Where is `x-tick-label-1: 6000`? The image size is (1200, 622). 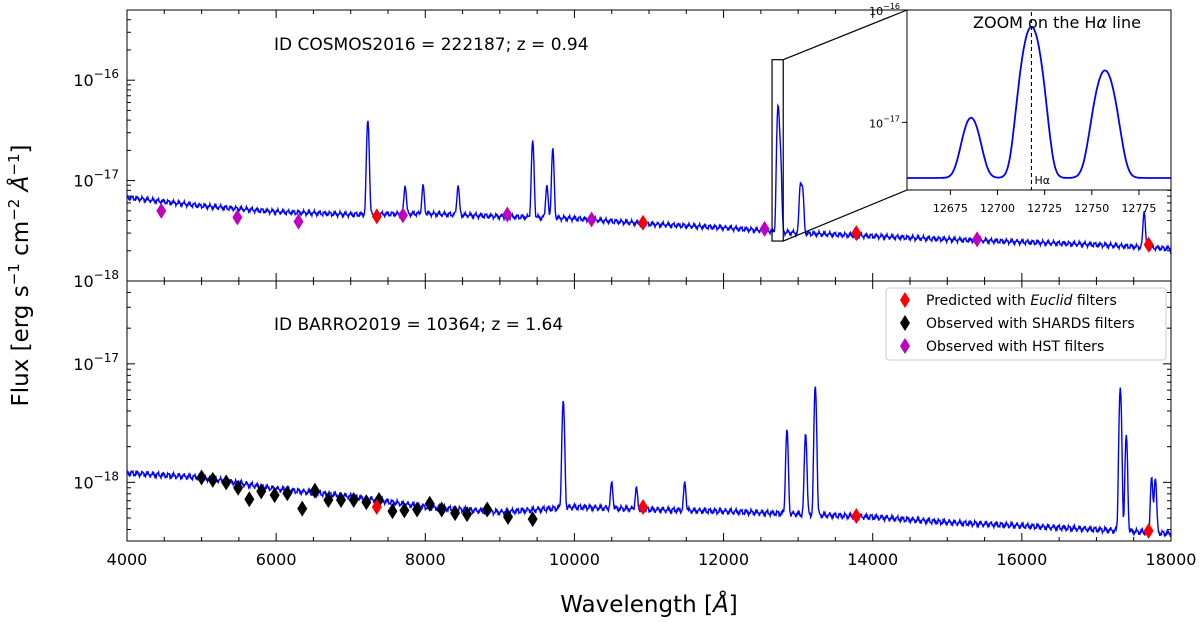 x-tick-label-1: 6000 is located at coordinates (276, 559).